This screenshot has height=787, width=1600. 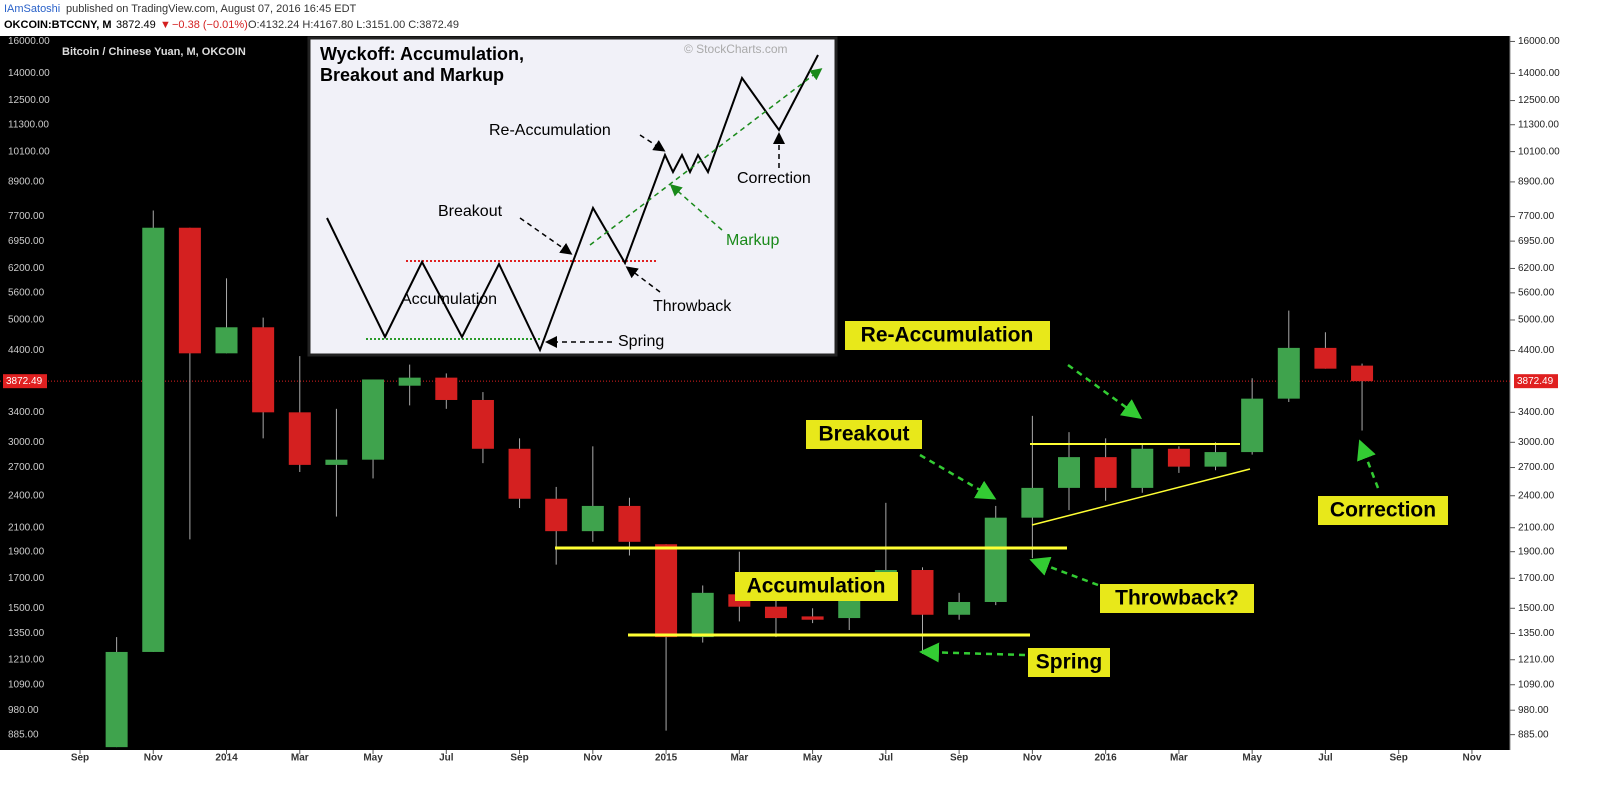 What do you see at coordinates (1536, 241) in the screenshot?
I see `y-tick-label: 6950.00` at bounding box center [1536, 241].